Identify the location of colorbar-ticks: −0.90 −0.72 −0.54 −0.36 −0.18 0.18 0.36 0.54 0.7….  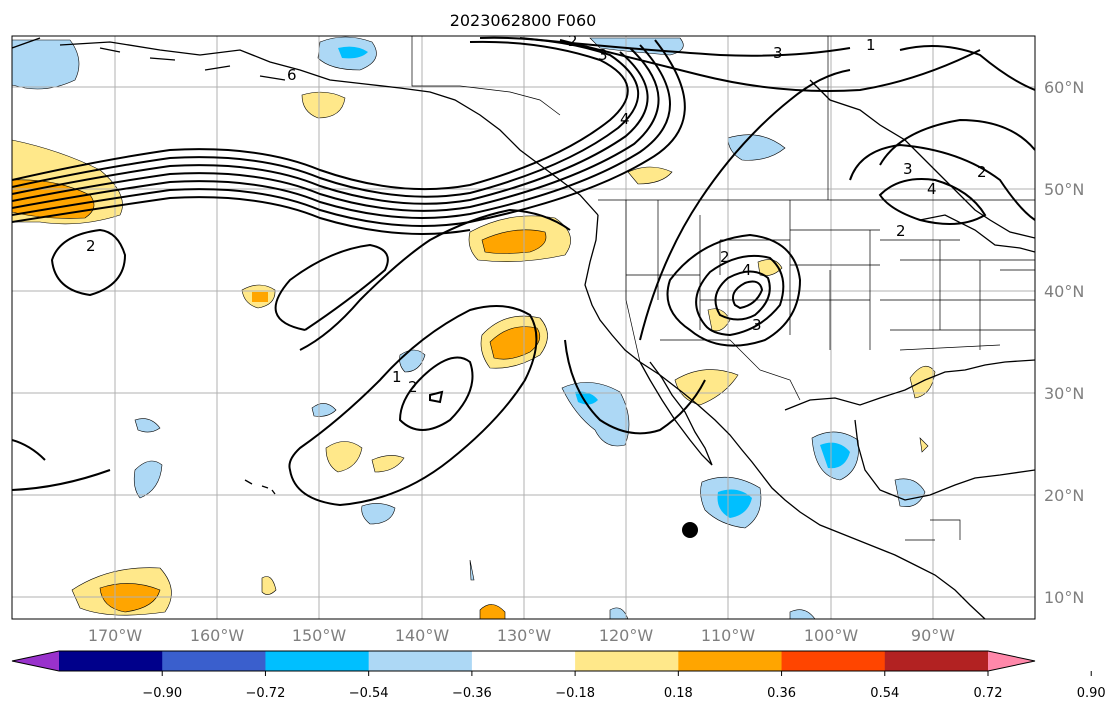
(623, 686).